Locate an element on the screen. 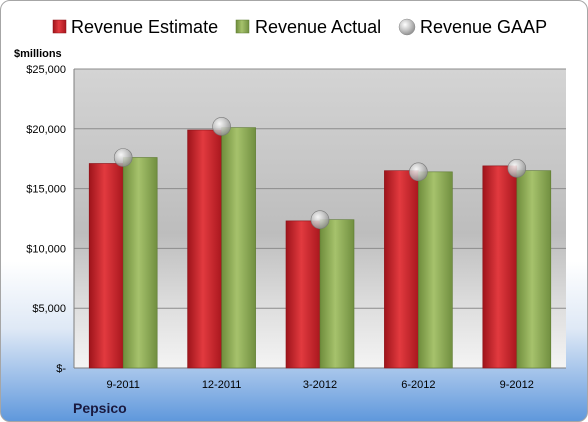 The image size is (588, 422). legend-item-revenue-actual: Revenue Actual is located at coordinates (308, 27).